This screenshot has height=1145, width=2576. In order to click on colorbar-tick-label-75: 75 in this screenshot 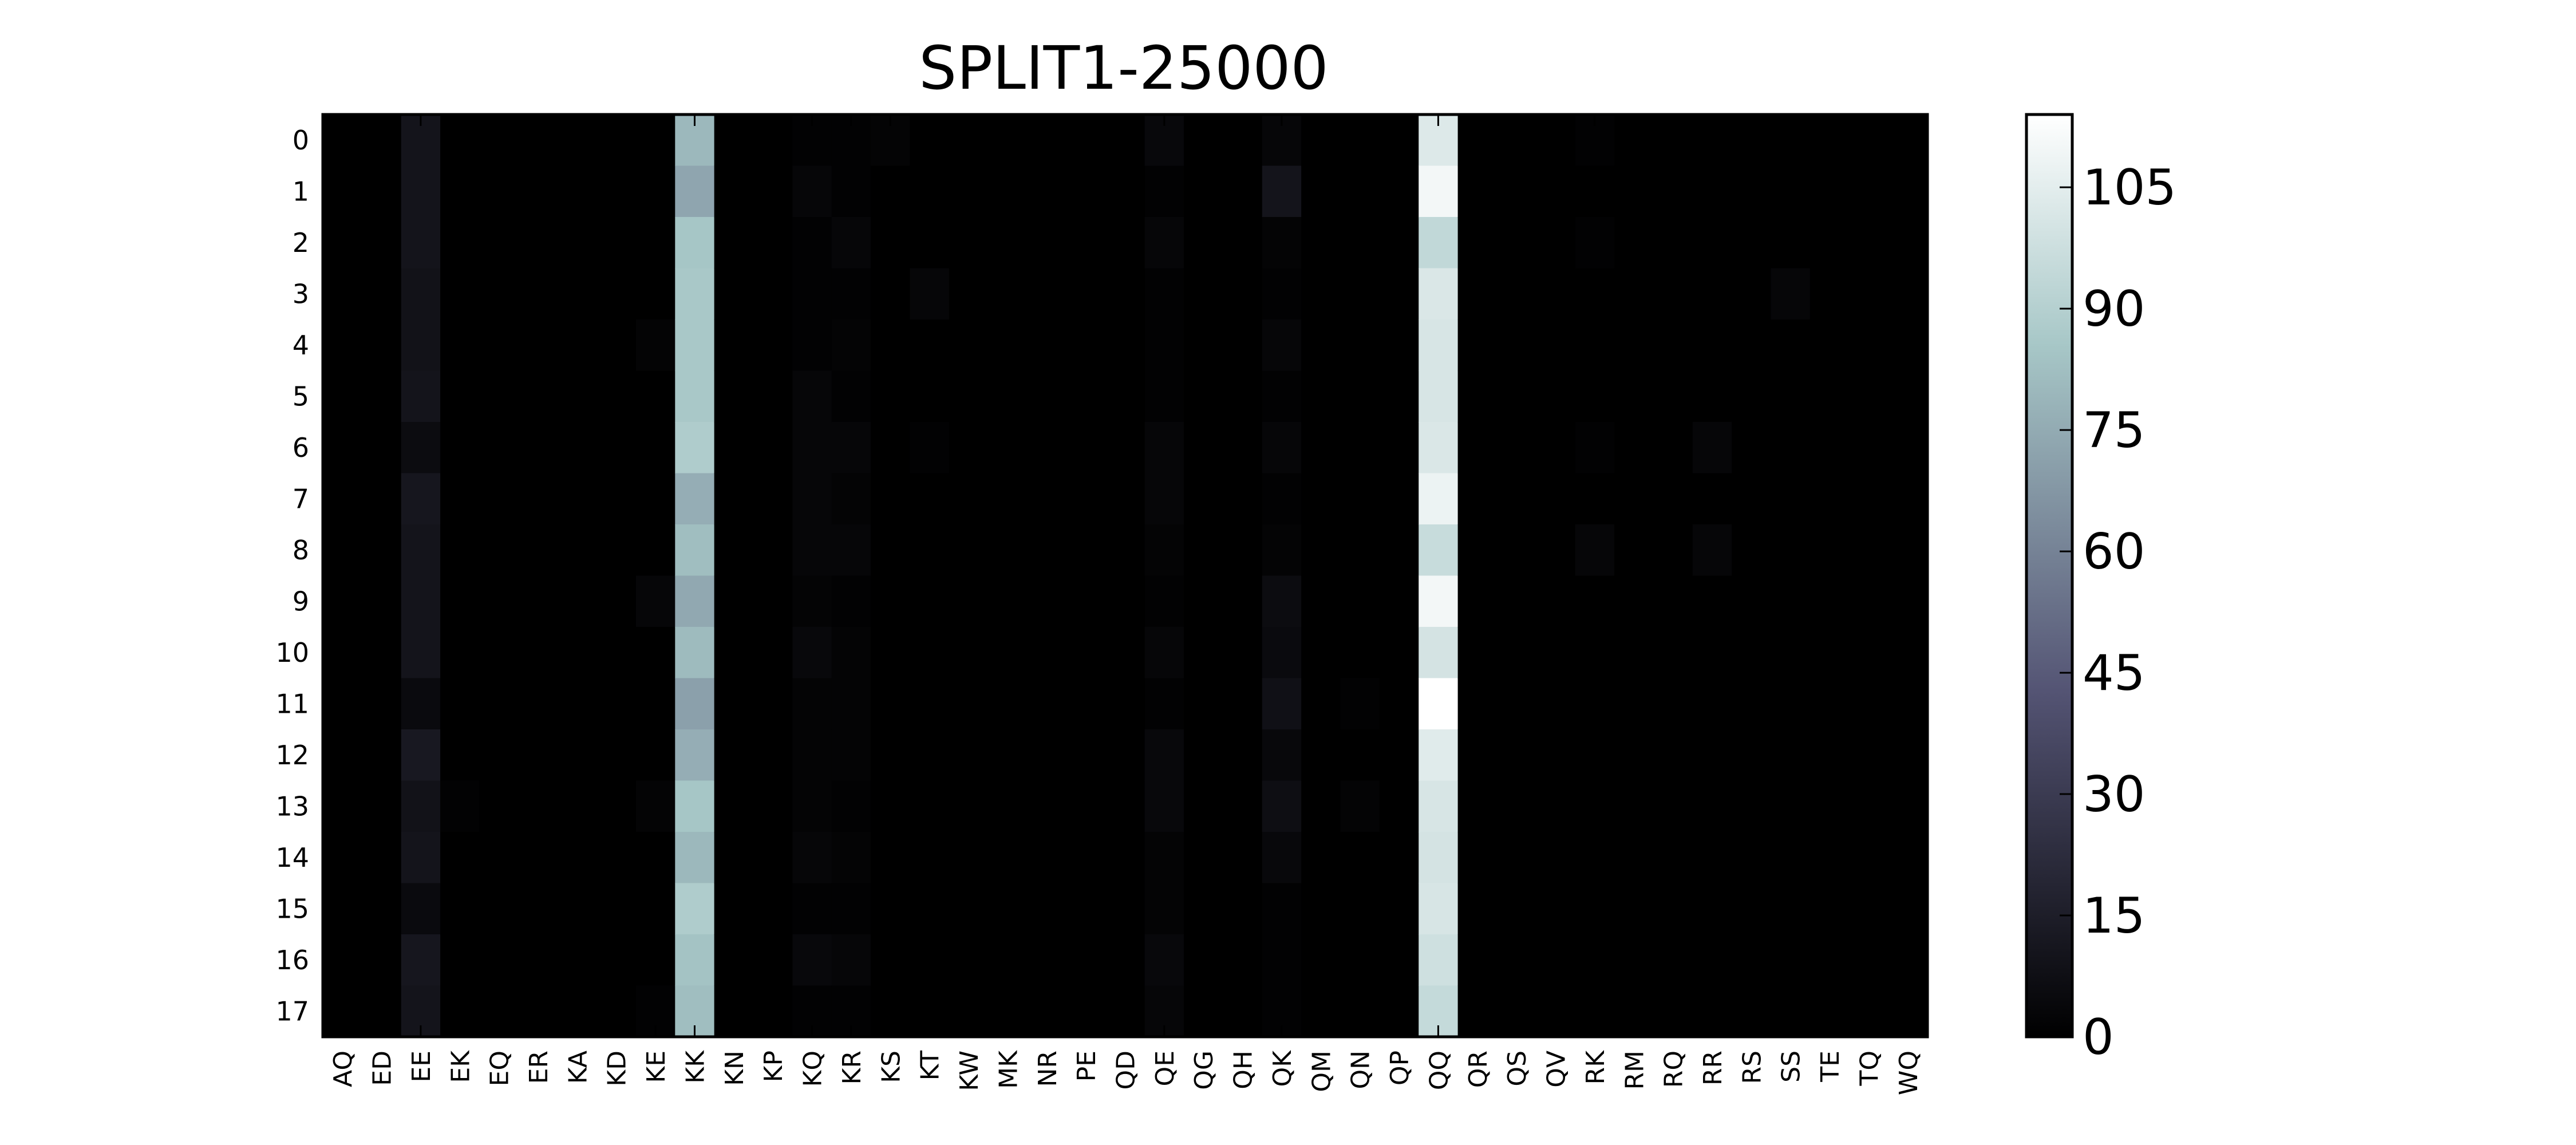, I will do `click(2114, 430)`.